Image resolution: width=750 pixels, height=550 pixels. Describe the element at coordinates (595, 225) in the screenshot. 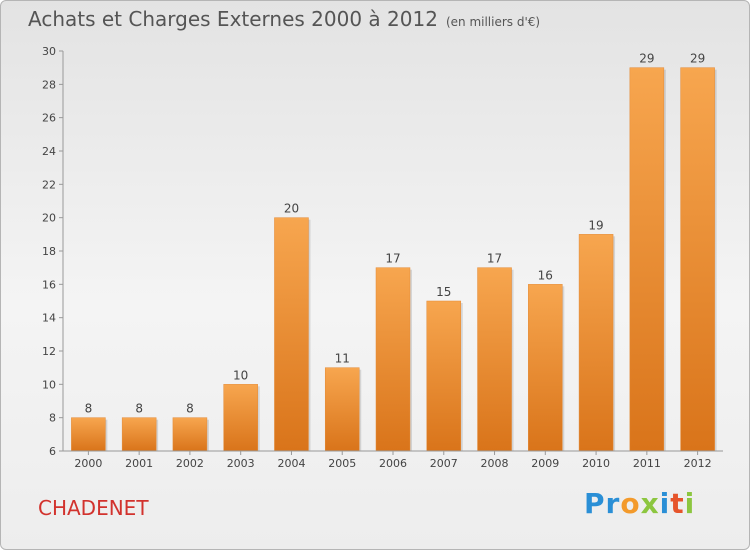

I see `data-label: 19` at that location.